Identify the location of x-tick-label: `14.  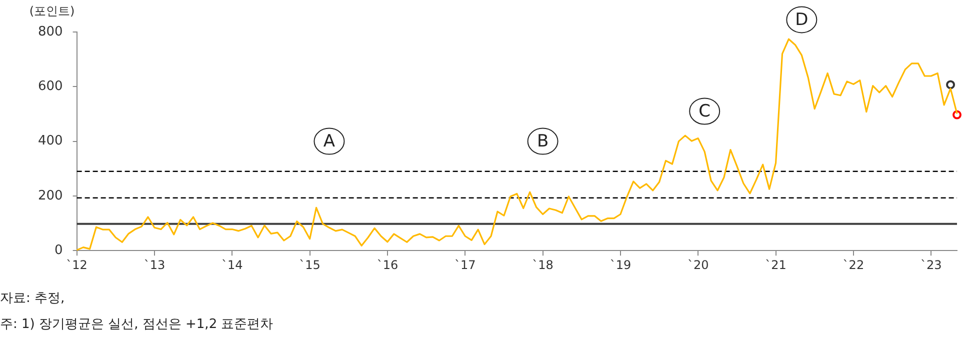
(232, 265).